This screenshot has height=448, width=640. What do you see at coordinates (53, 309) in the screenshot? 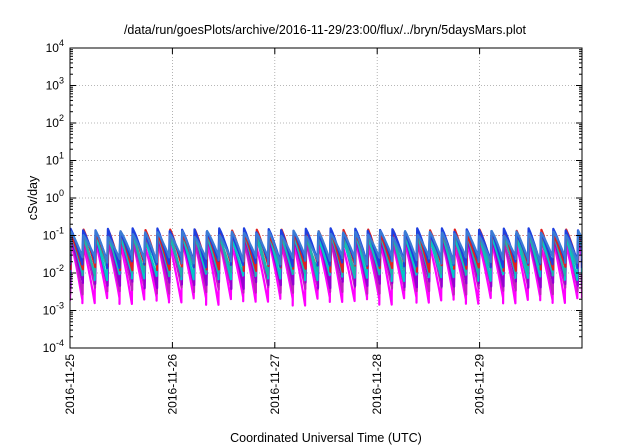
I see `y-tick-label: 10⁻³` at bounding box center [53, 309].